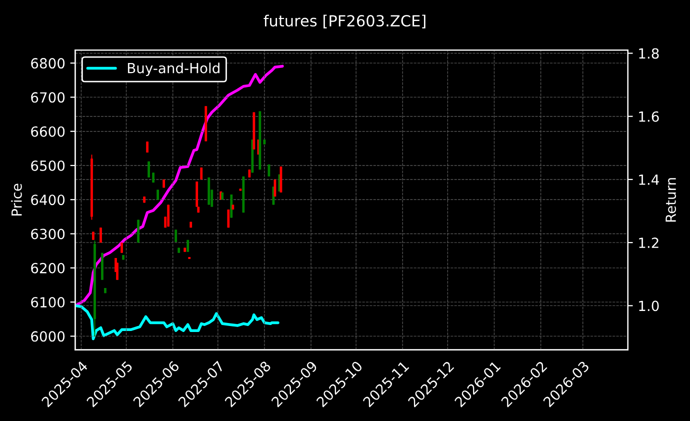  I want to click on y2-tick-label: 1.8, so click(649, 53).